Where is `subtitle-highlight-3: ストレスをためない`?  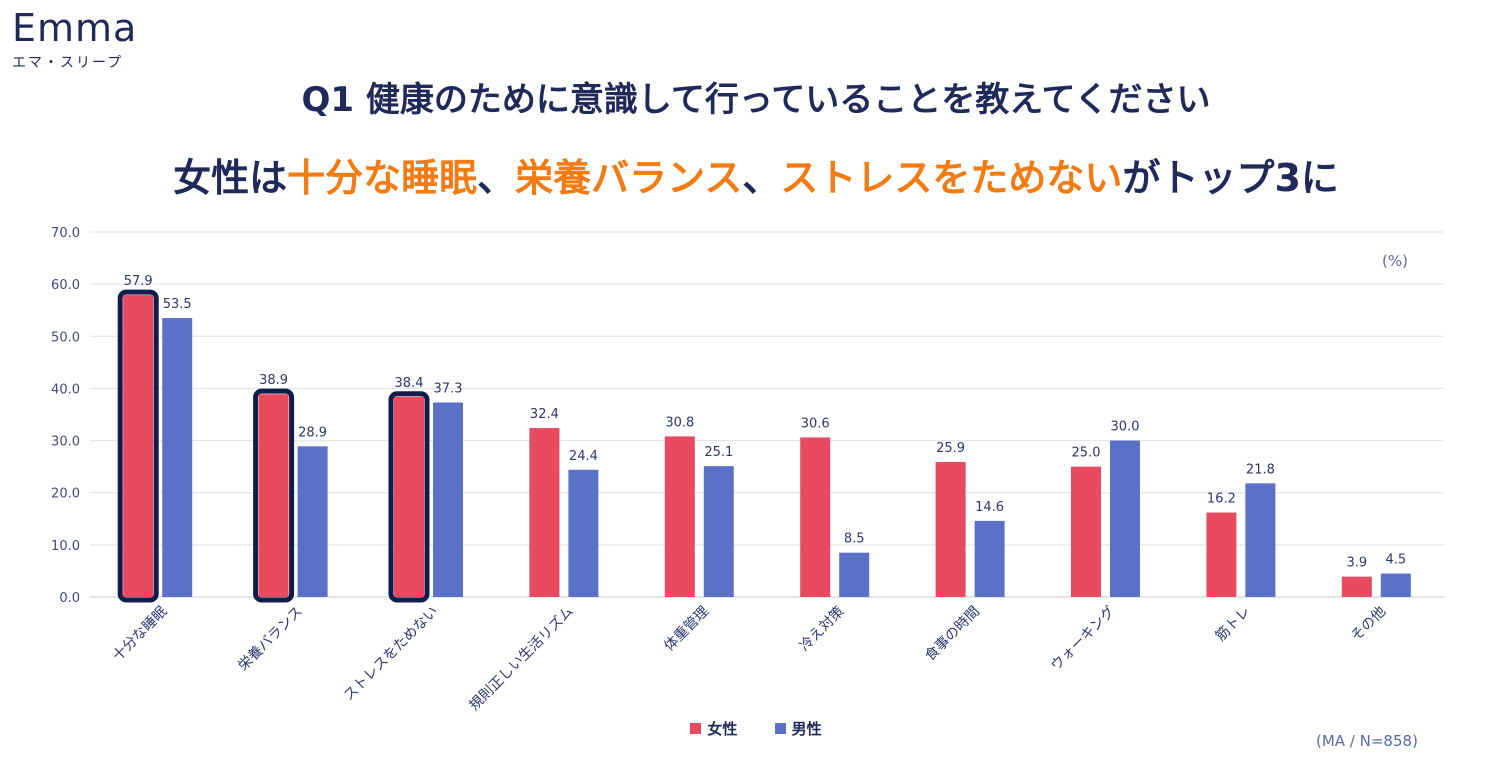 subtitle-highlight-3: ストレスをためない is located at coordinates (951, 178).